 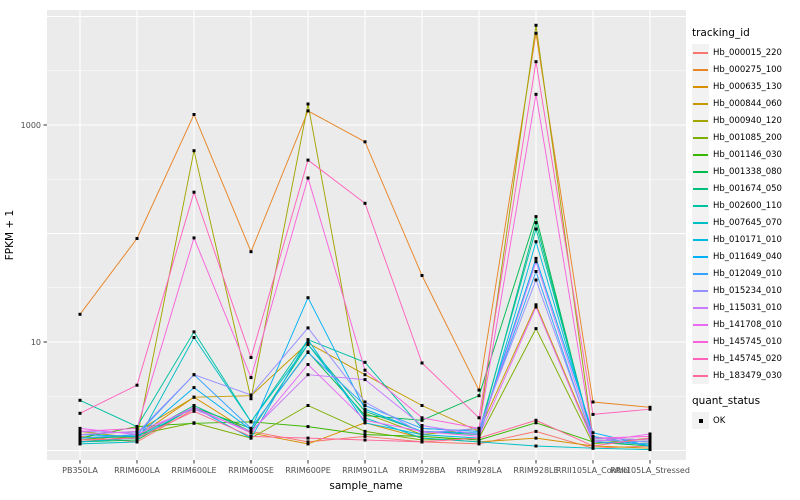 I want to click on y-tick-labels: 10 1000, so click(x=31, y=234).